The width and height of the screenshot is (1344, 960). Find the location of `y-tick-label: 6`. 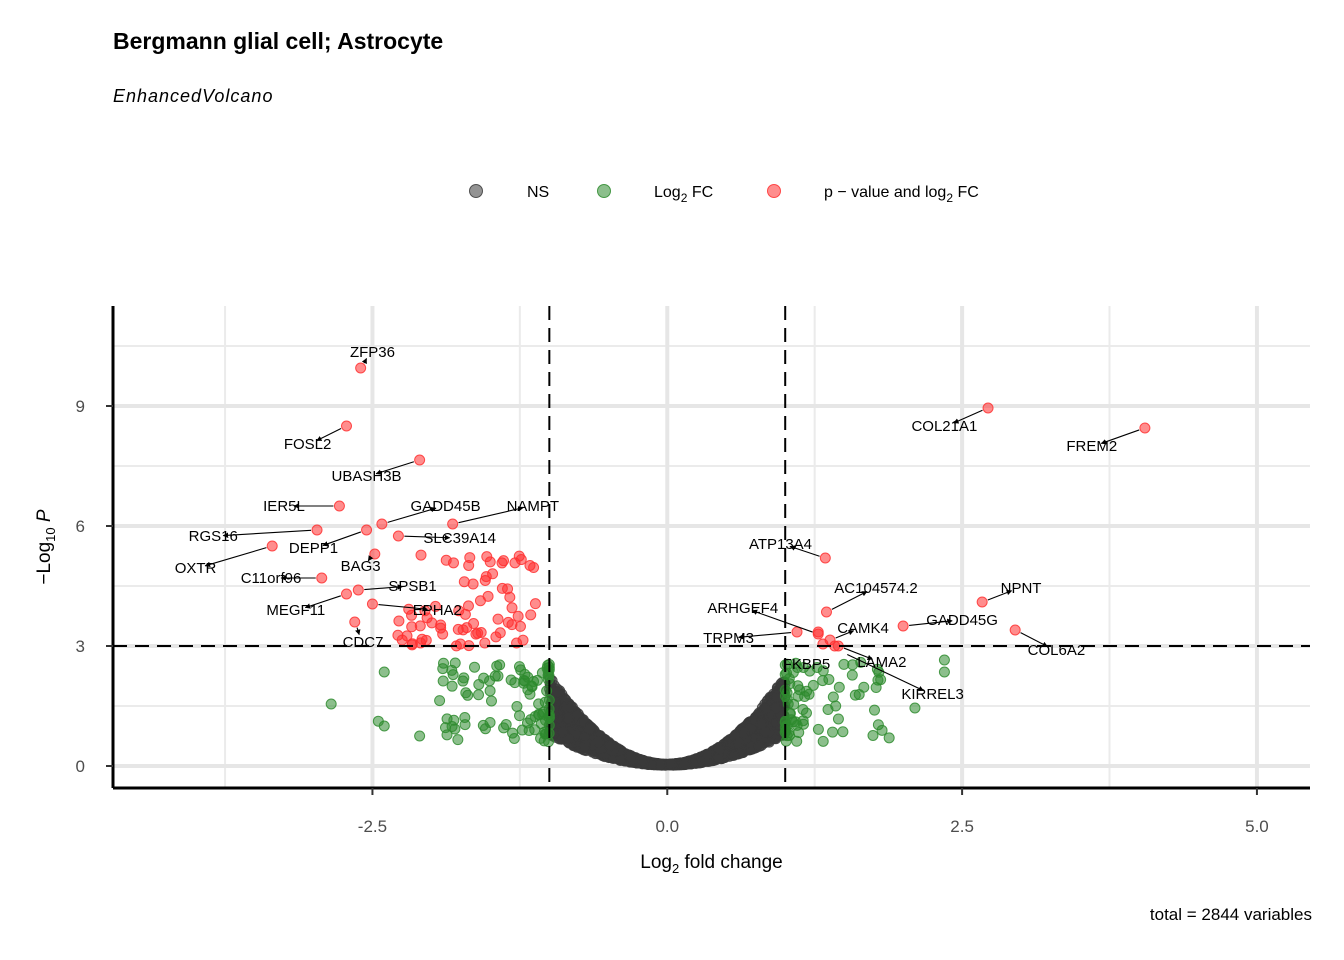

y-tick-label: 6 is located at coordinates (80, 526).